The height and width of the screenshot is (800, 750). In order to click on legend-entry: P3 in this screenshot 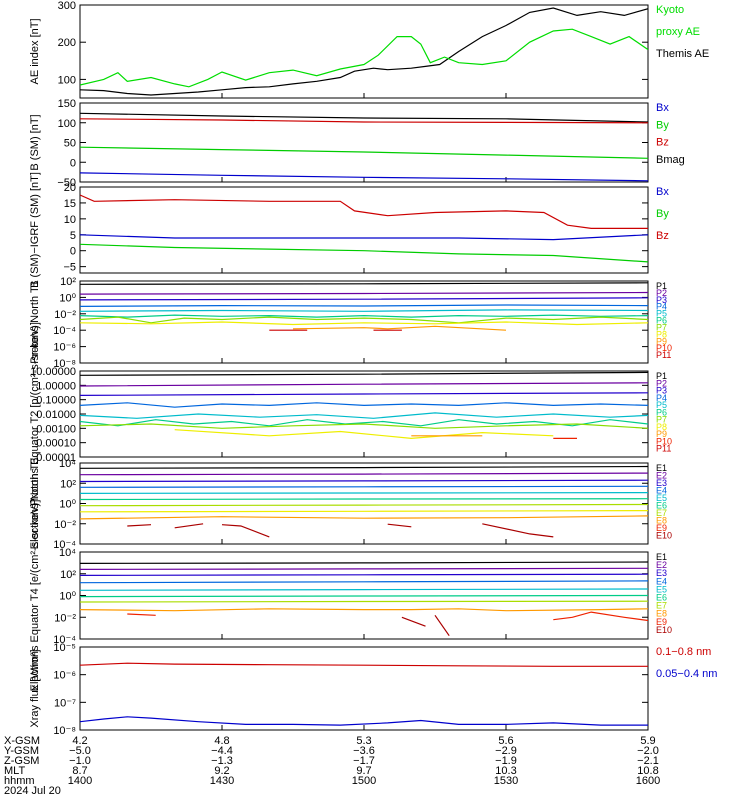, I will do `click(661, 300)`.